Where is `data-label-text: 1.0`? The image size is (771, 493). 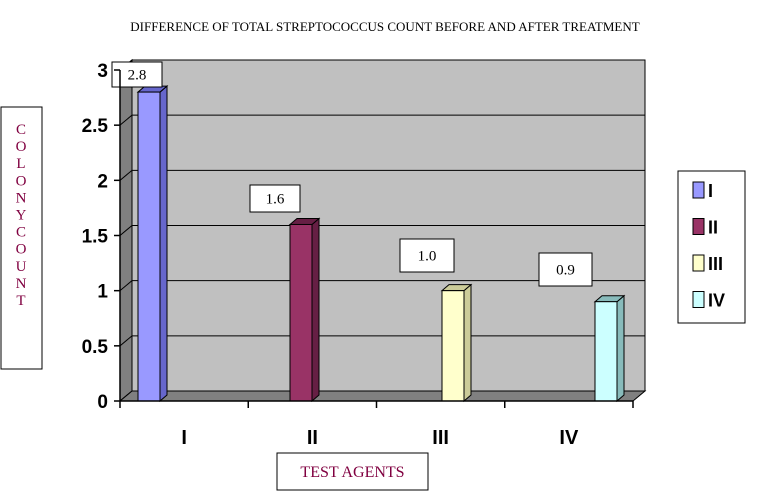 data-label-text: 1.0 is located at coordinates (427, 257).